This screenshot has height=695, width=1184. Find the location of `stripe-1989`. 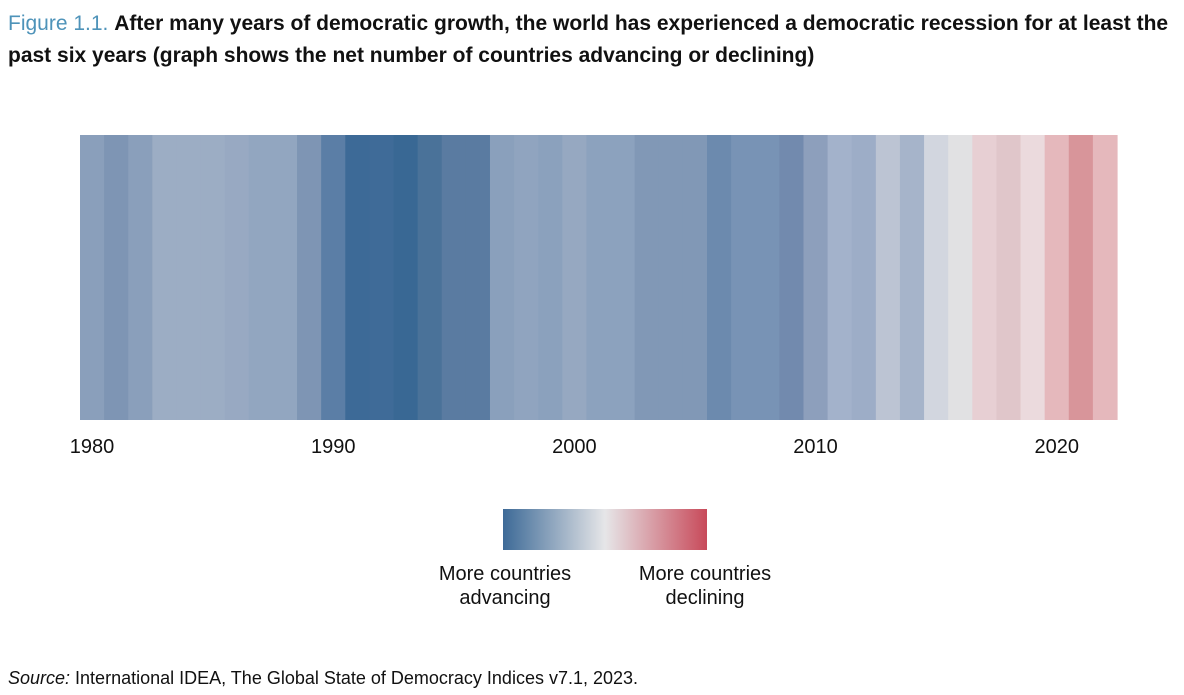

stripe-1989 is located at coordinates (309, 277).